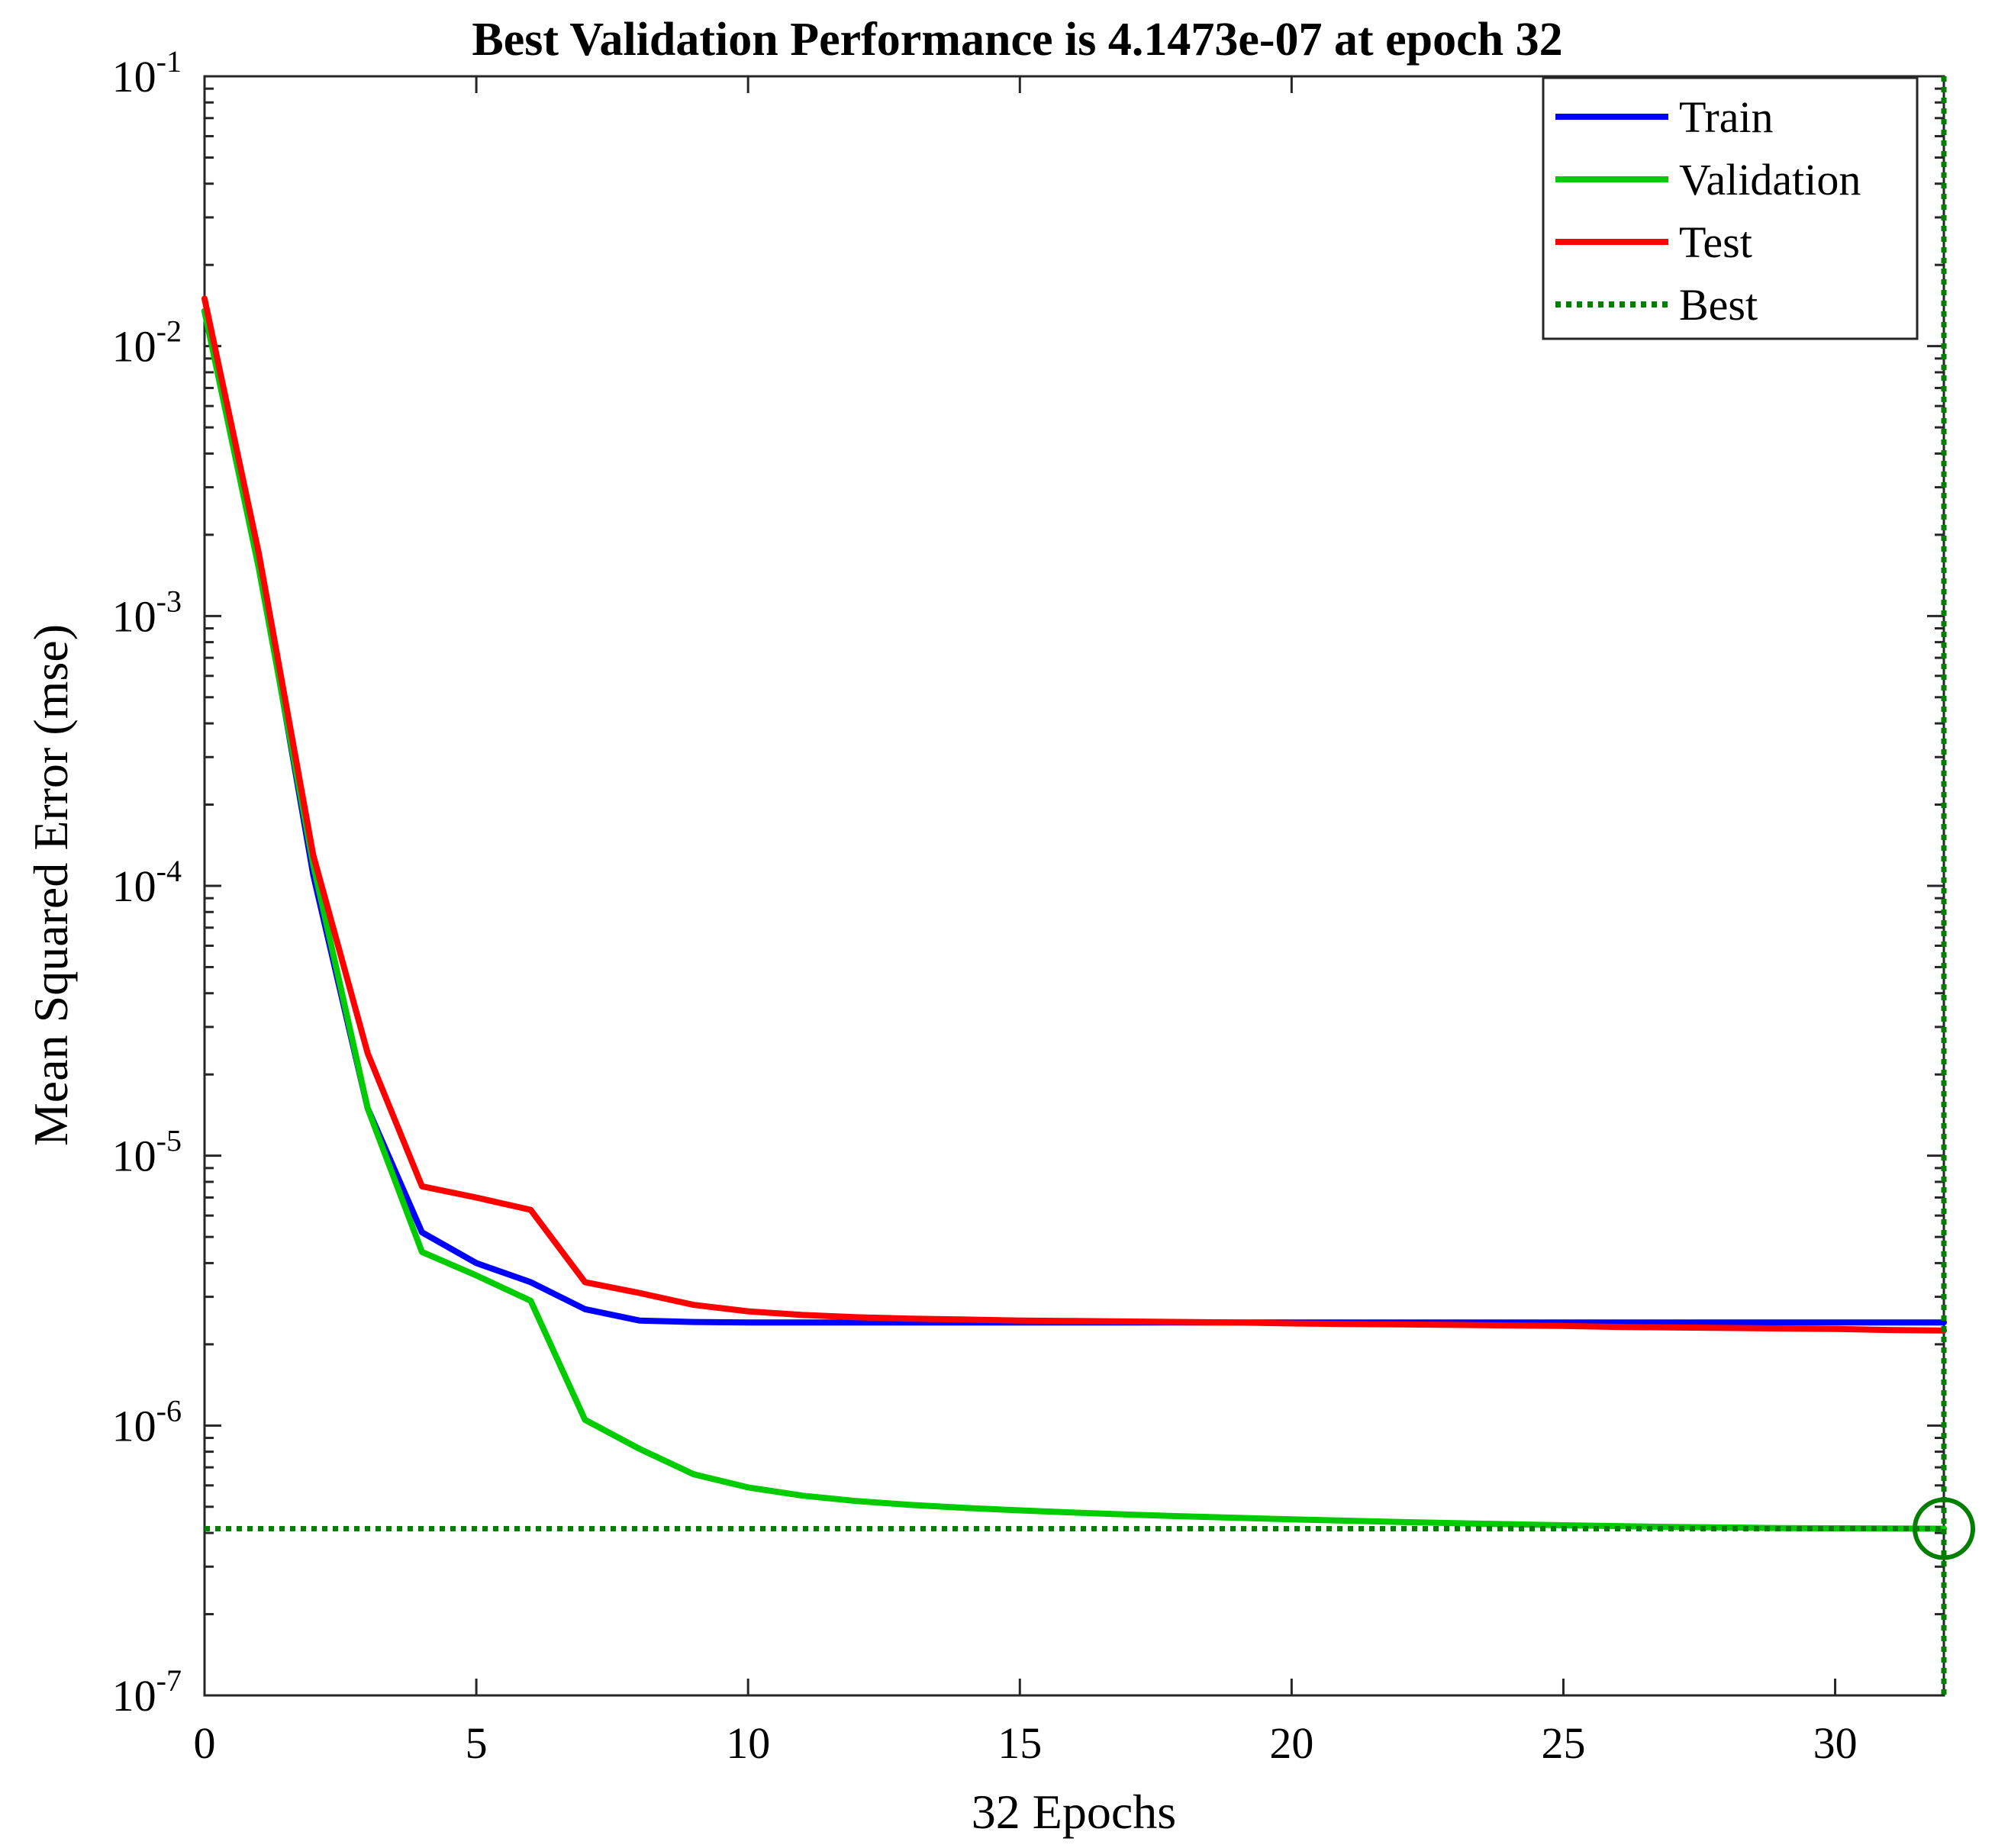  Describe the element at coordinates (147, 882) in the screenshot. I see `y-tick-label: 10⁻⁴` at that location.